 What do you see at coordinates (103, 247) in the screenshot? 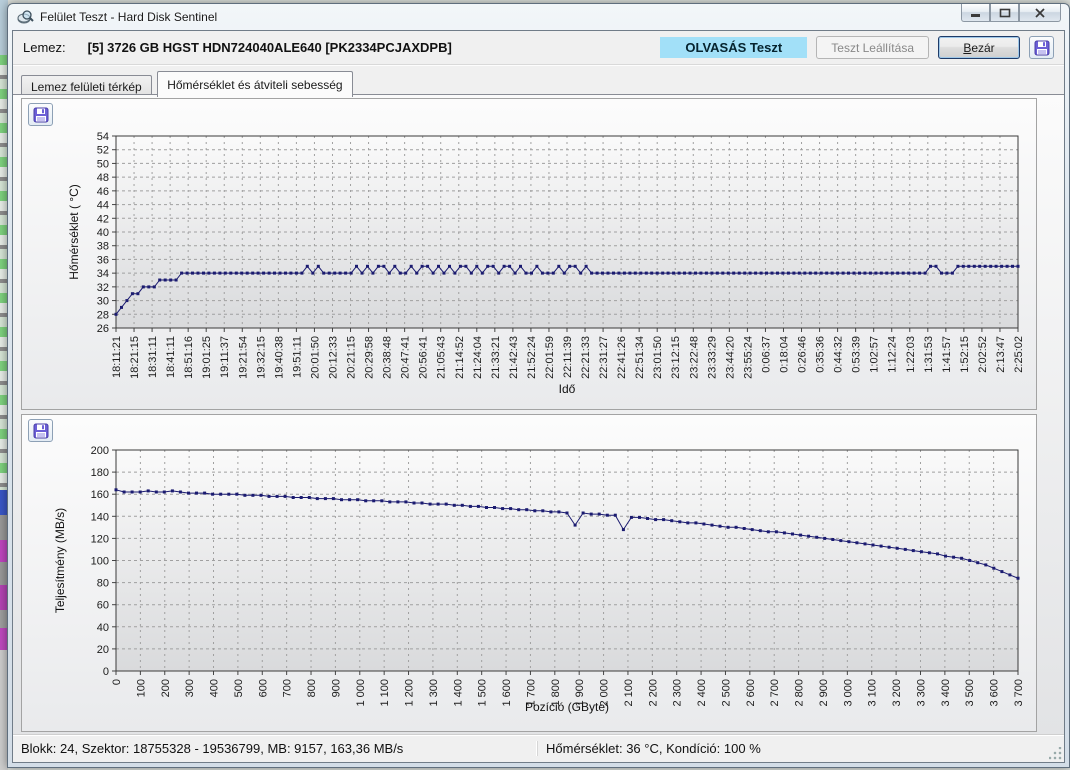
I see `svg-text: 38` at bounding box center [103, 247].